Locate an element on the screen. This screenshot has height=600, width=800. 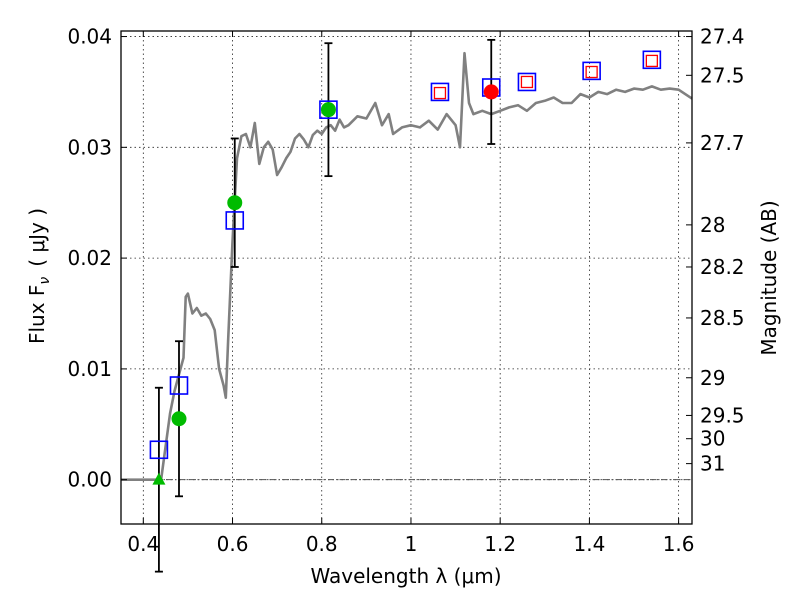
right-tick-label: 27.7 is located at coordinates (722, 143).